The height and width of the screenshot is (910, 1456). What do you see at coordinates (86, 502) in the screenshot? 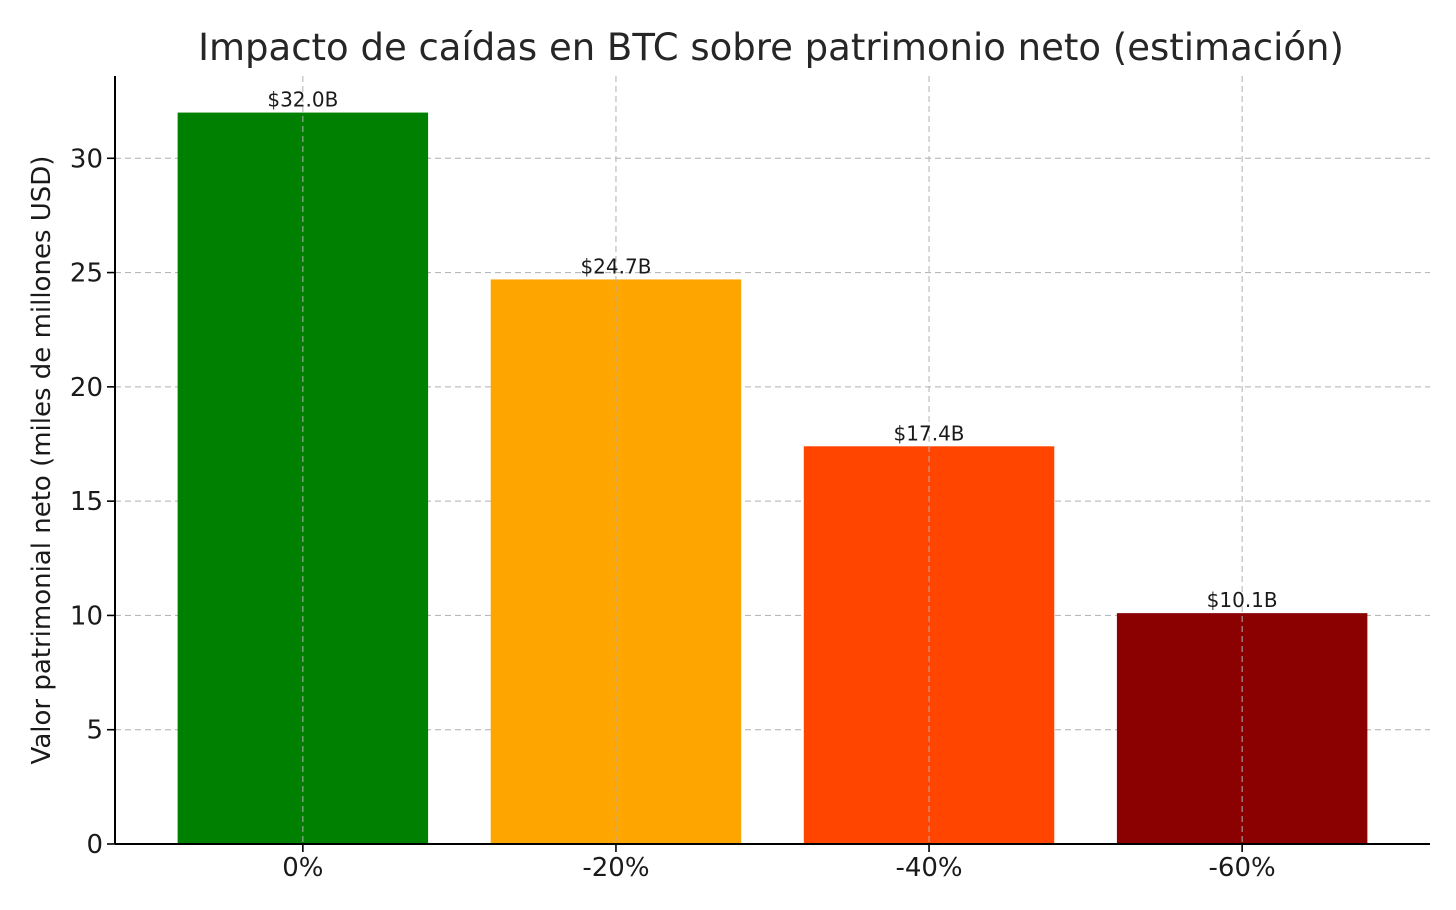
I see `y-tick-label-15: 15` at bounding box center [86, 502].